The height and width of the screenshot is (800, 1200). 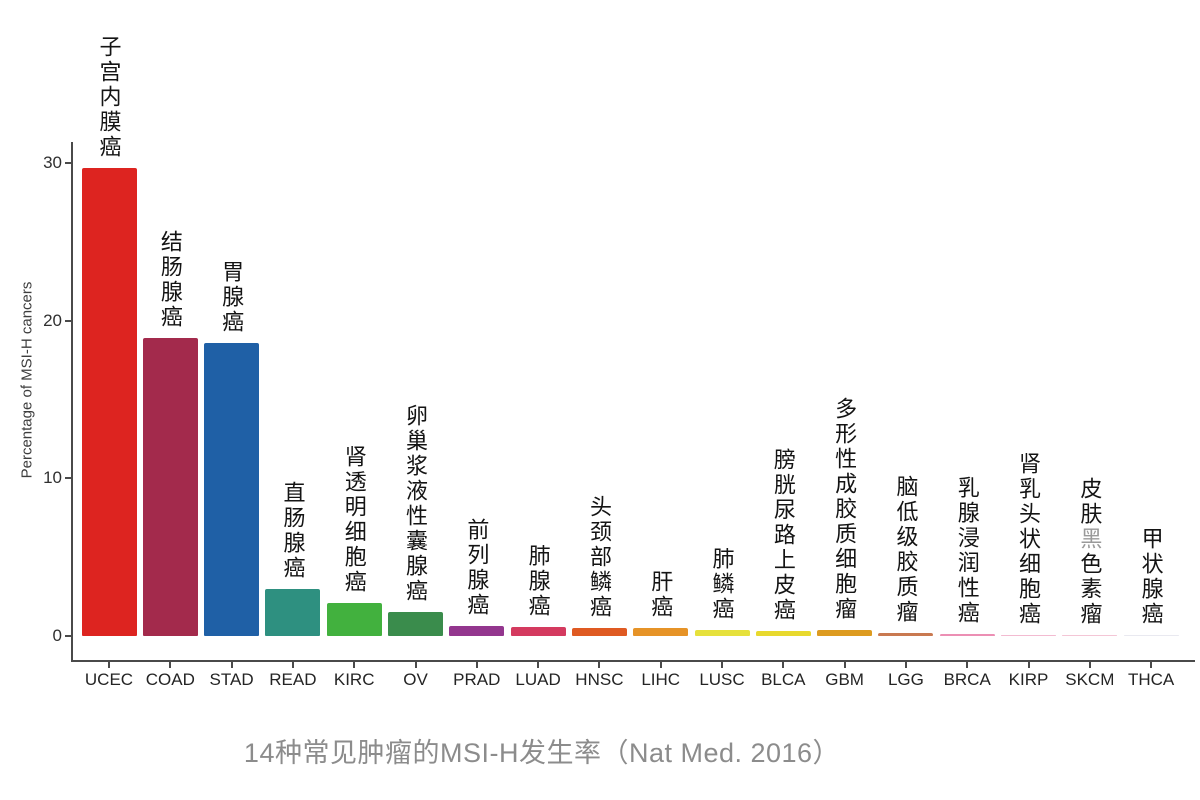 What do you see at coordinates (170, 279) in the screenshot?
I see `bar-label-cn-COAD: 结肠腺癌` at bounding box center [170, 279].